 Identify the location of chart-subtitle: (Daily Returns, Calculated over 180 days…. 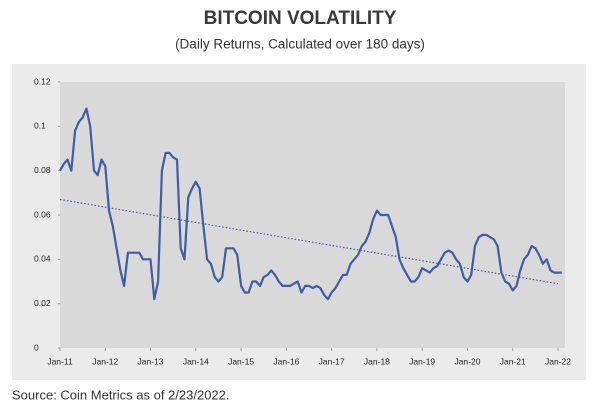
(300, 44).